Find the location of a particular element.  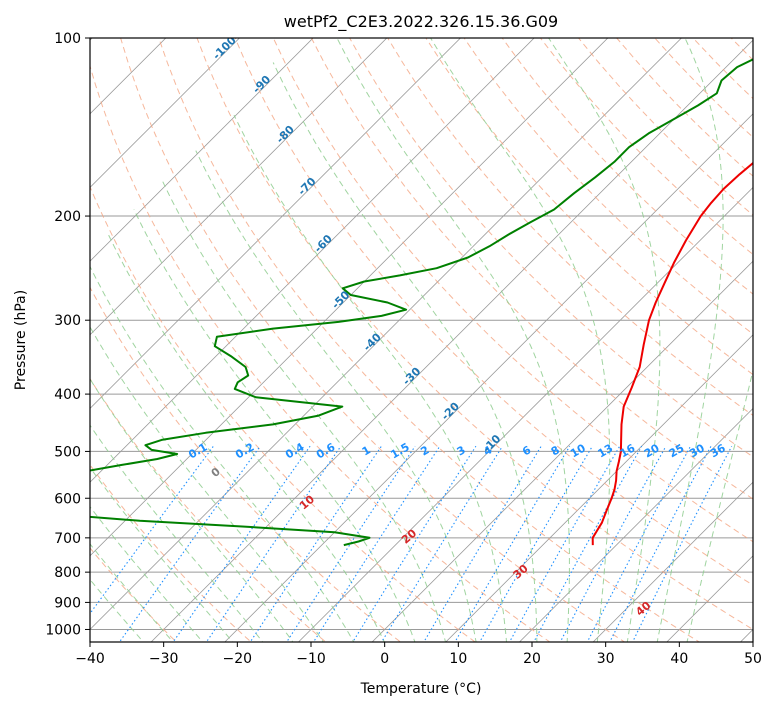

dry-adiabat-label: 0 is located at coordinates (216, 472).